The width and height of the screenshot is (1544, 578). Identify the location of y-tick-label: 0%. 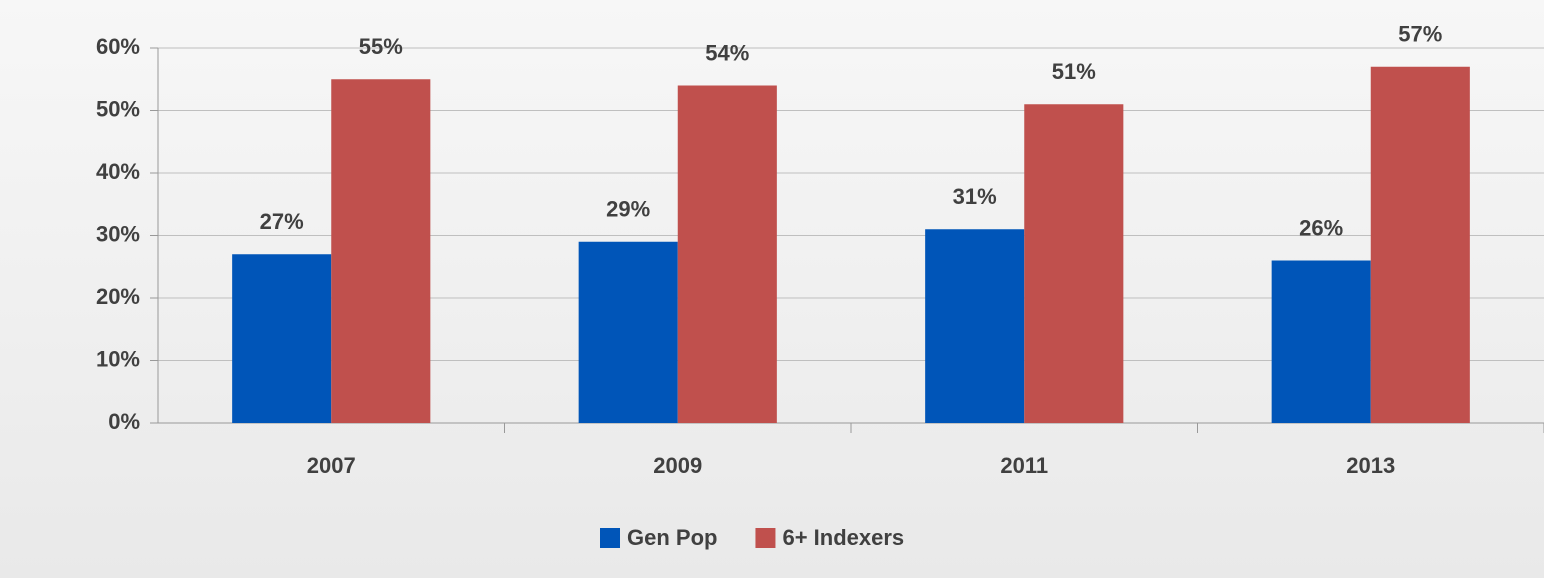
(124, 421).